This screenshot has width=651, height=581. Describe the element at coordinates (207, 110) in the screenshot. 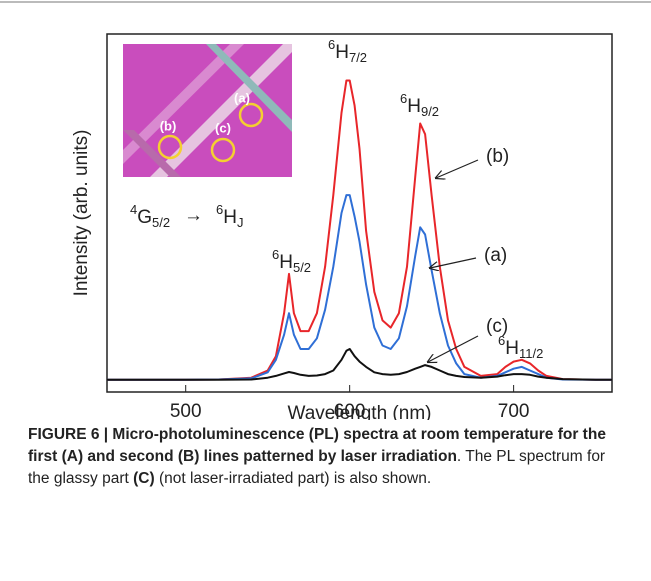

I see `inset-photo` at that location.